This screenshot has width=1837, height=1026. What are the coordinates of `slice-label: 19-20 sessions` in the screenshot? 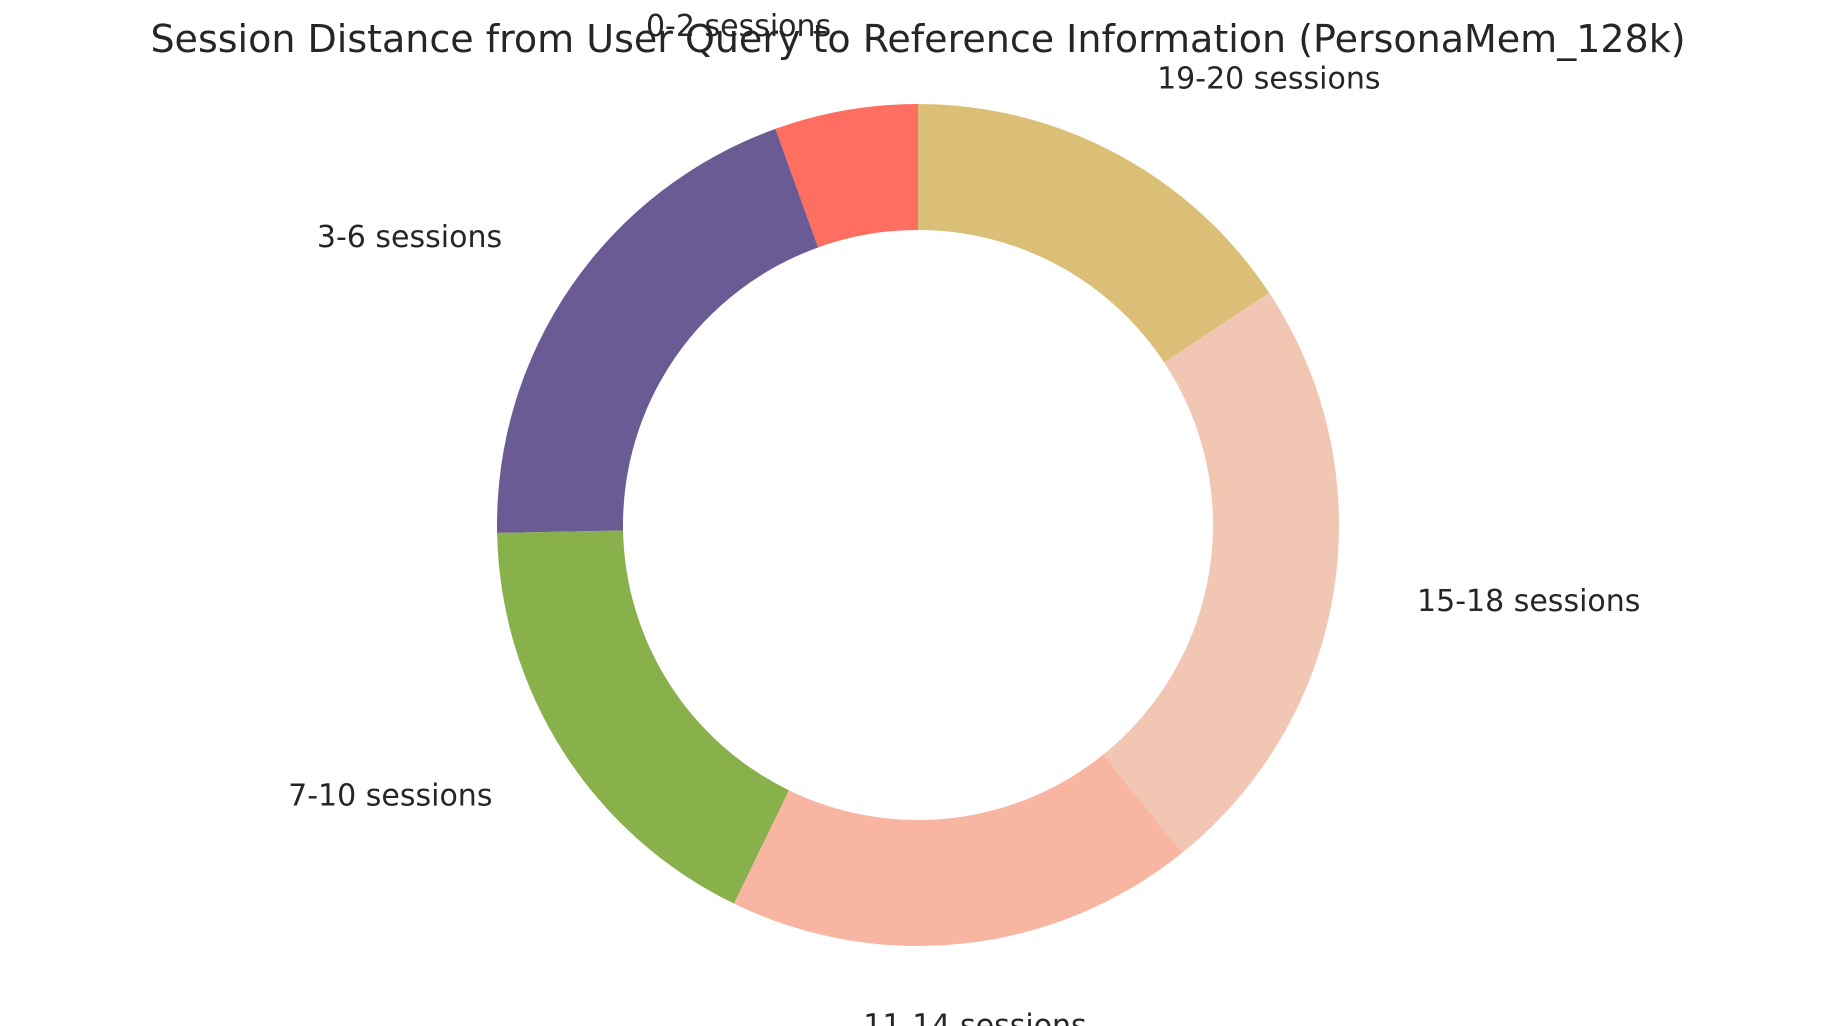 It's located at (1268, 79).